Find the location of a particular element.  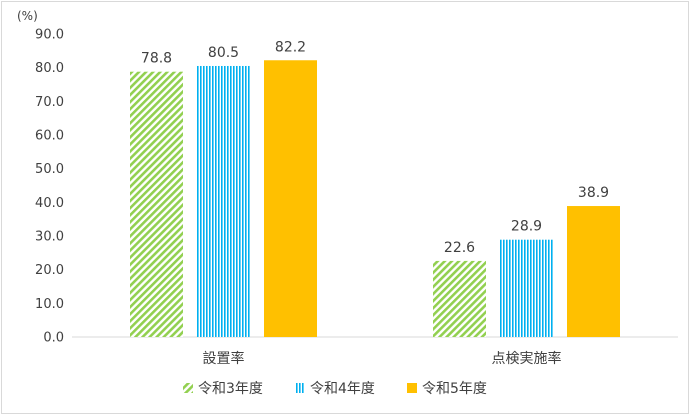

y-tick-label: 70.0 is located at coordinates (49, 102).